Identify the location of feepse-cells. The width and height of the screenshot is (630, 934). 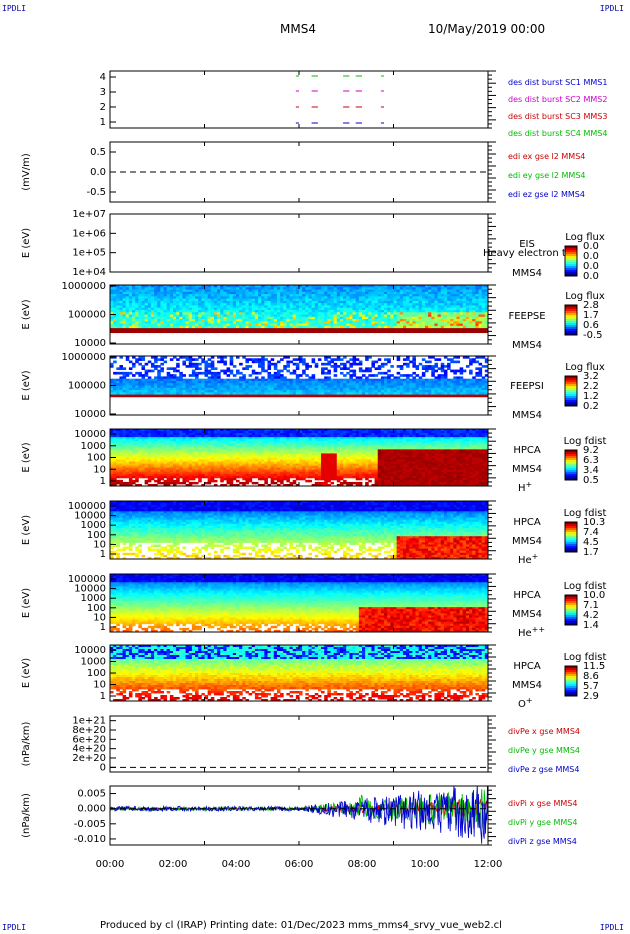
(299, 309).